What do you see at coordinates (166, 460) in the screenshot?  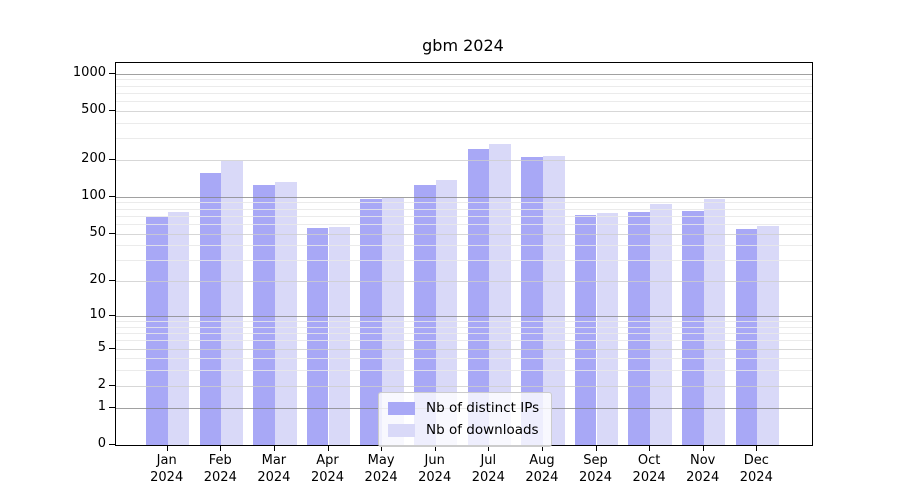 I see `x-tick-month: Jan` at bounding box center [166, 460].